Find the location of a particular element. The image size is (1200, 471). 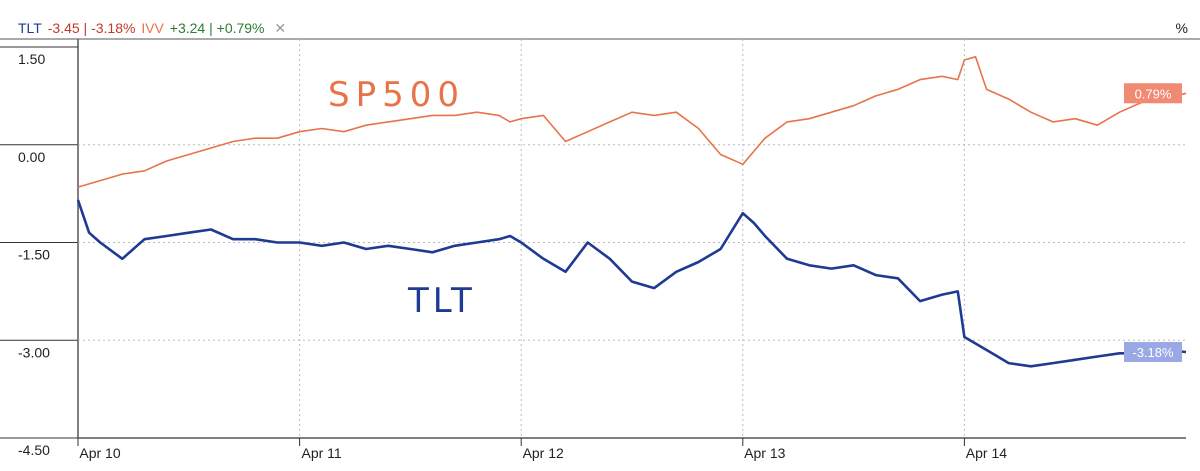

annotation-tlt: TLT is located at coordinates (441, 301).